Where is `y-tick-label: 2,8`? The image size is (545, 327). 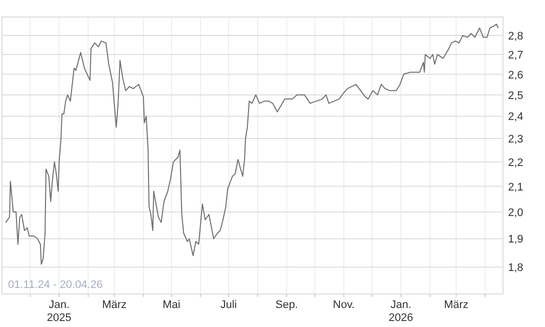
y-tick-label: 2,8 is located at coordinates (516, 36).